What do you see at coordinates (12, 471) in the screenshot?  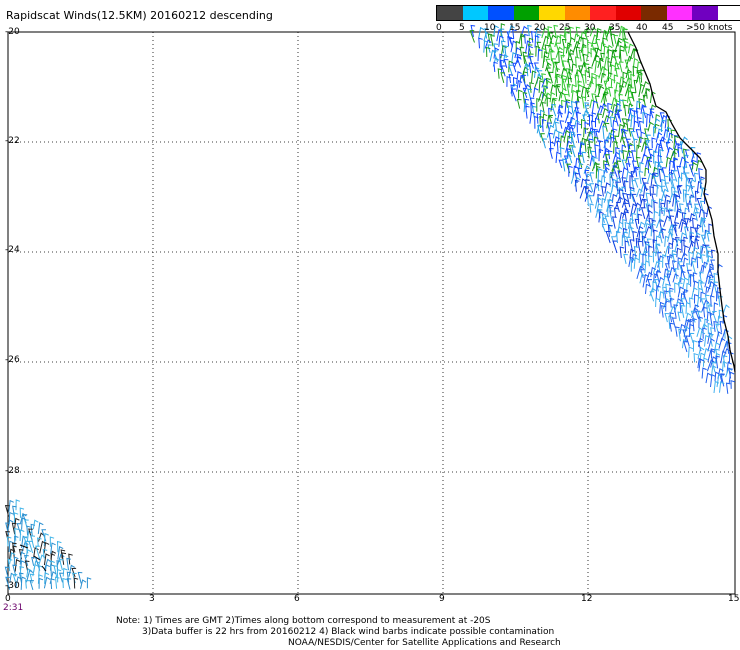 I see `lat-label: -28` at bounding box center [12, 471].